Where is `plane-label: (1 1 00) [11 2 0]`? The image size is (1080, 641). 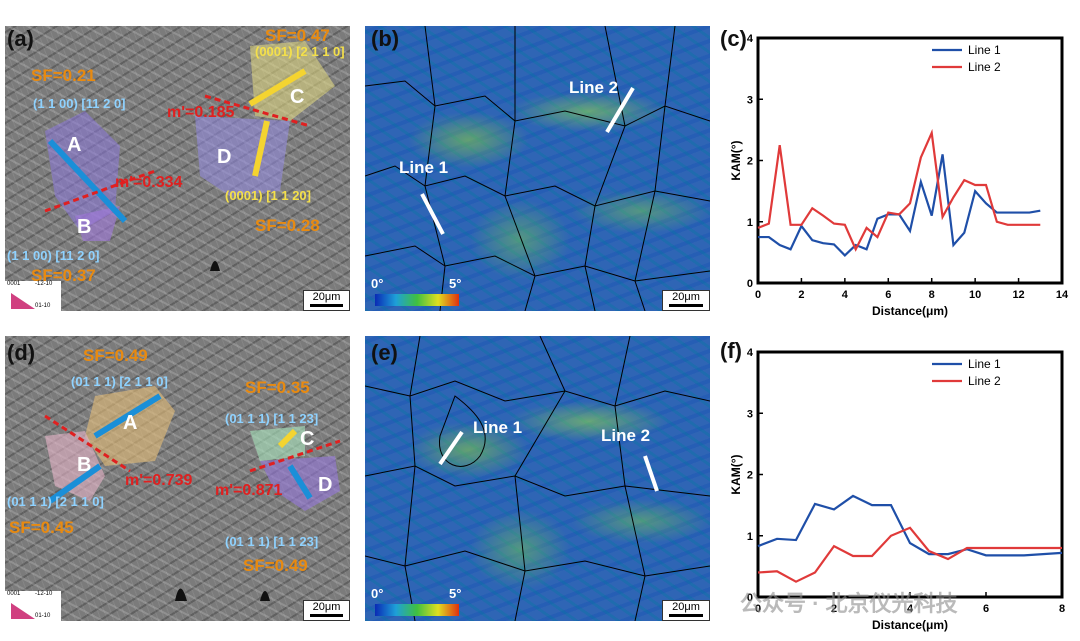
plane-label: (1 1 00) [11 2 0] is located at coordinates (79, 103).